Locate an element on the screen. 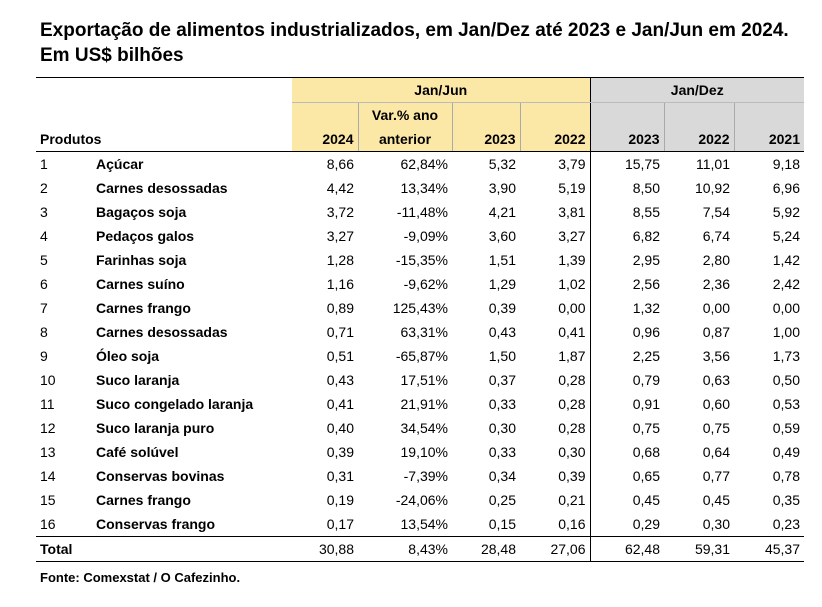 The height and width of the screenshot is (607, 822). product-name: Suco laranja puro is located at coordinates (155, 428).